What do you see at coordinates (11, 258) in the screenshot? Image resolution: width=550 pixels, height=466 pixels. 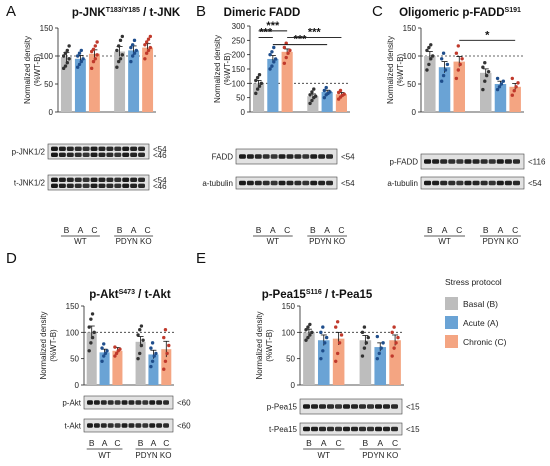 I see `panel-letter: D` at bounding box center [11, 258].